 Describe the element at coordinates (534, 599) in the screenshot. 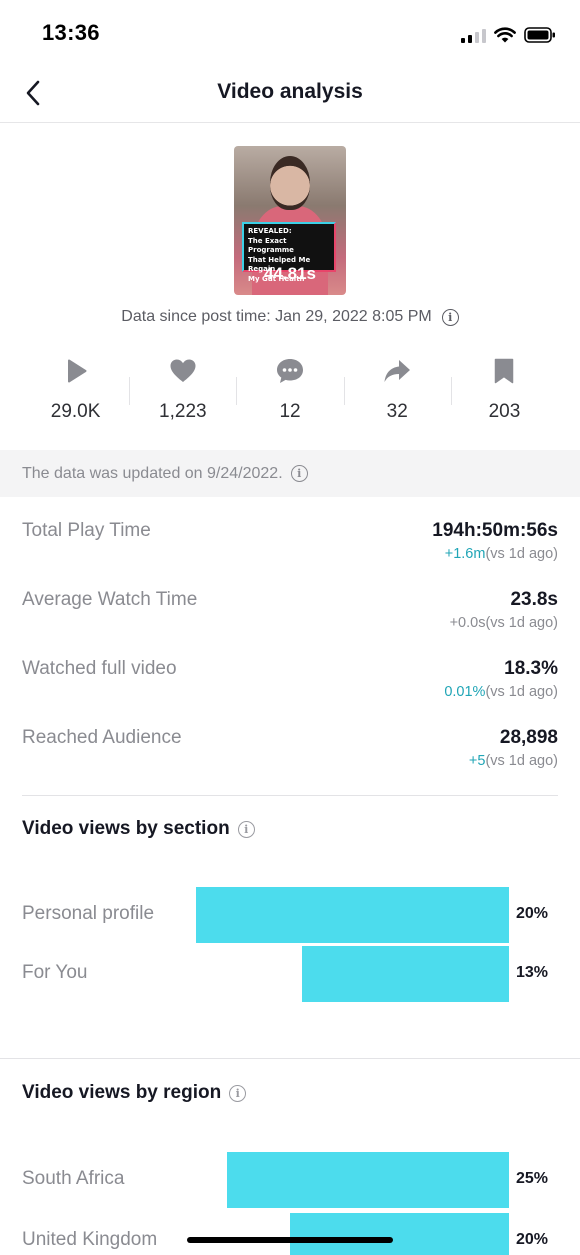

I see `stat-value: 23.8s` at that location.